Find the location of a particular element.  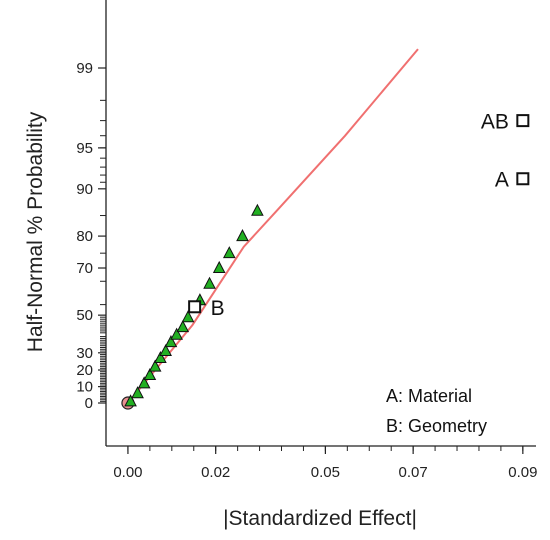

y-tick-label: 0 is located at coordinates (89, 403).